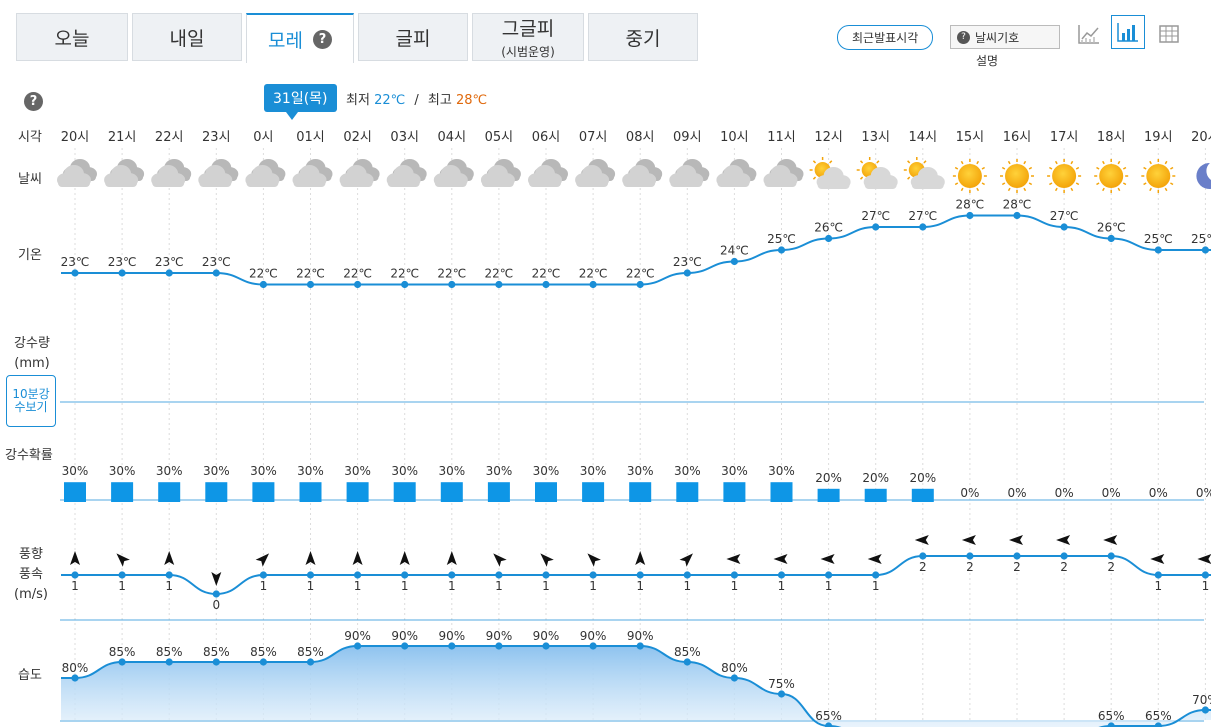  What do you see at coordinates (31, 401) in the screenshot?
I see `ten-min-precip-button: 10분강수보기` at bounding box center [31, 401].